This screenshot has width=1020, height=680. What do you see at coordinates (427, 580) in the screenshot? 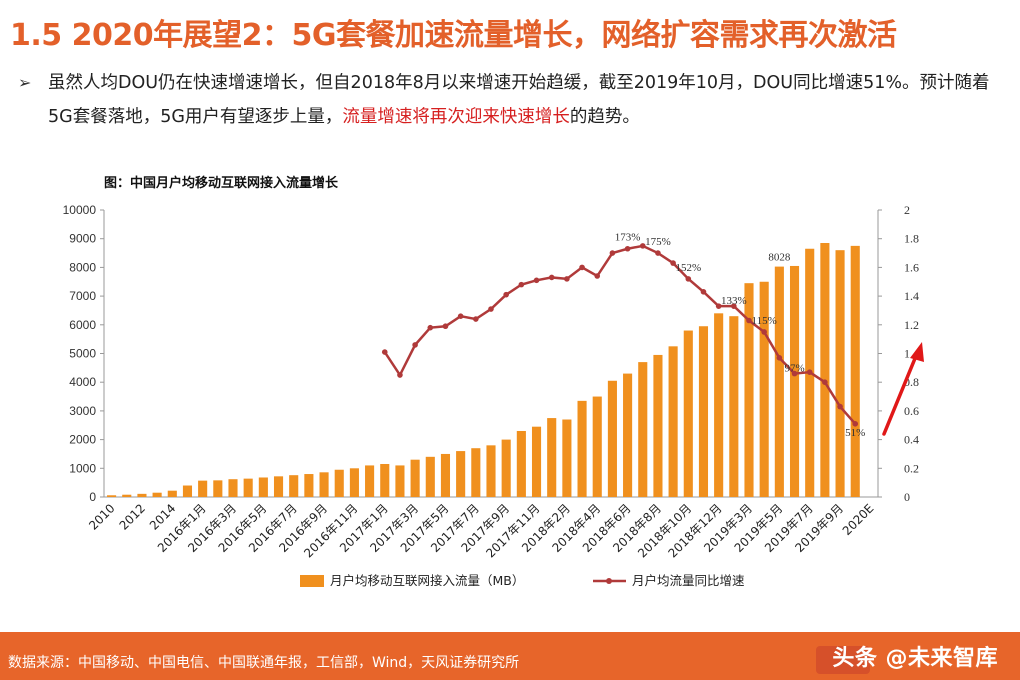
I see `legend-bar-label: 月户均移动互联网接入流量（MB）` at bounding box center [427, 580].